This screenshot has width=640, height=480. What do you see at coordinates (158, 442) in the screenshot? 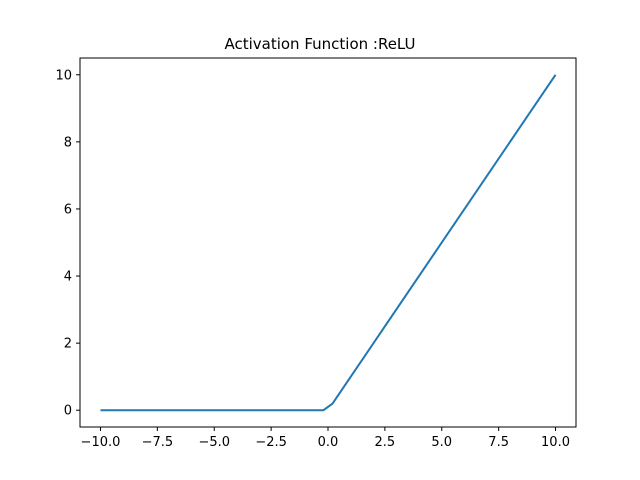
I see `x-tick-label: −7.5` at bounding box center [158, 442].